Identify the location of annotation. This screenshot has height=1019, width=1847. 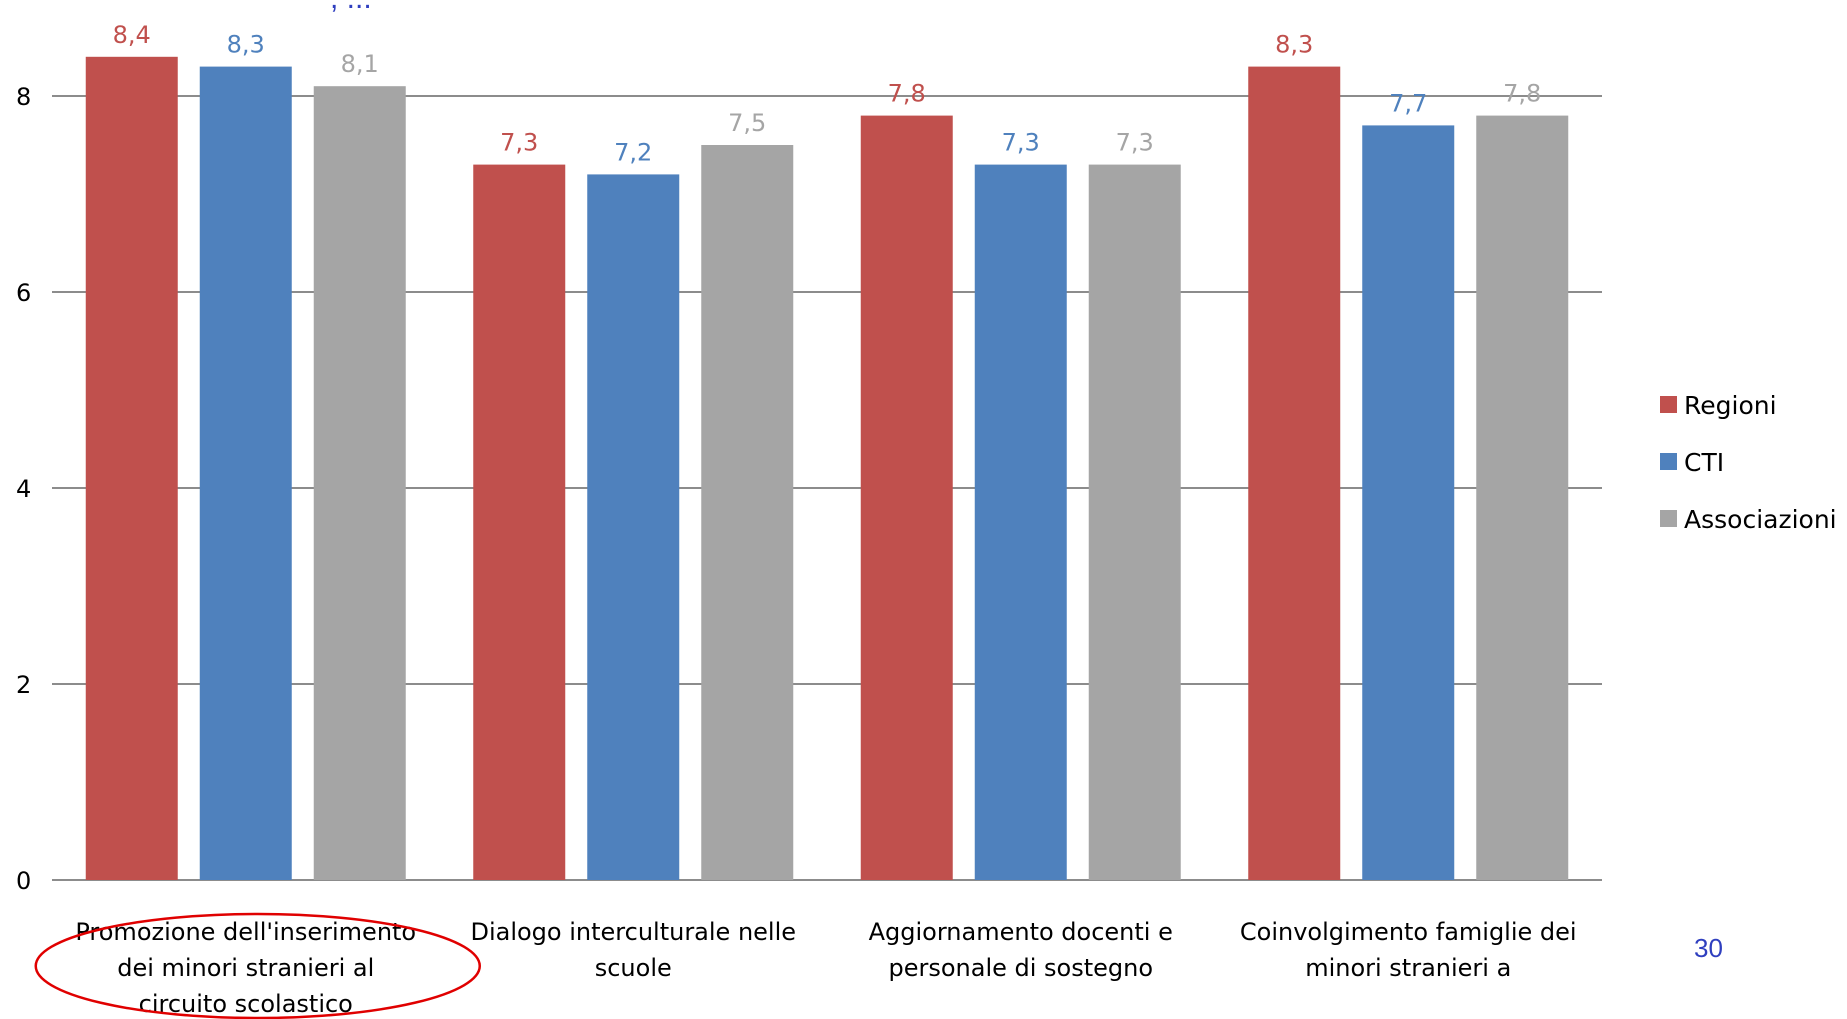
(257, 965).